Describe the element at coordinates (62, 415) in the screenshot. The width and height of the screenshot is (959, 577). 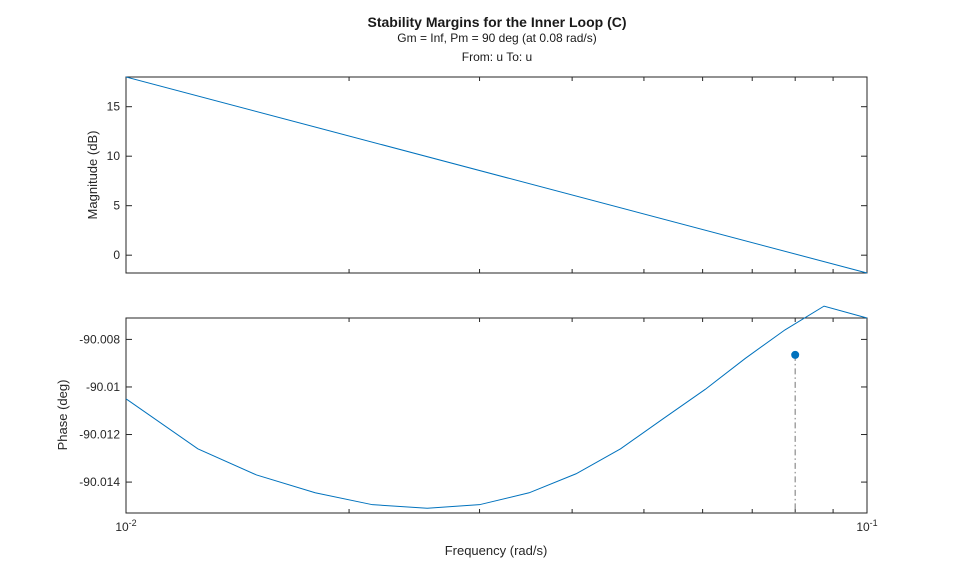
I see `phase-ylabel: Phase (deg)` at that location.